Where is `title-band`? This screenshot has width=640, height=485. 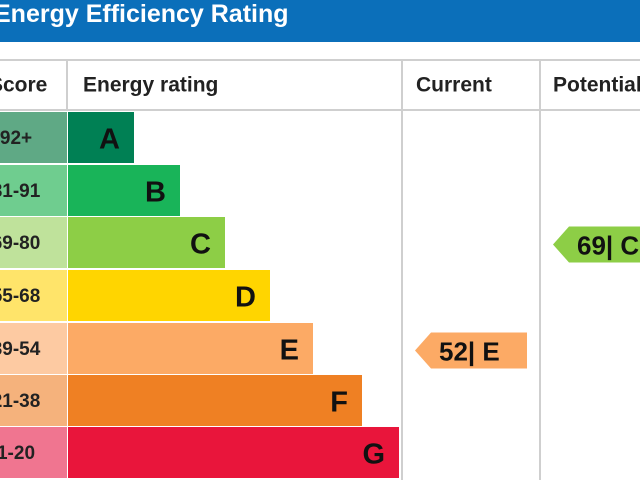 title-band is located at coordinates (320, 21).